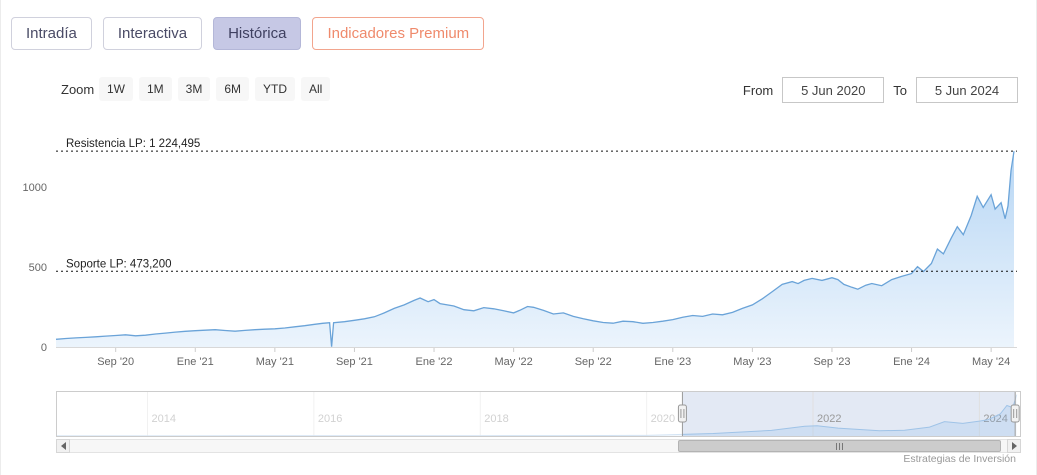 Image resolution: width=1037 pixels, height=475 pixels. What do you see at coordinates (900, 90) in the screenshot?
I see `to-label: To` at bounding box center [900, 90].